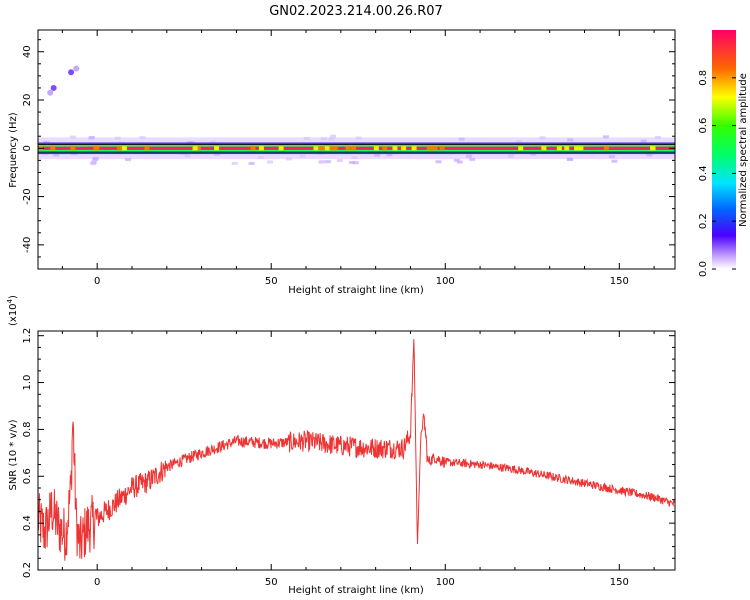  Describe the element at coordinates (445, 582) in the screenshot. I see `snr-x-tick-label: 100` at that location.